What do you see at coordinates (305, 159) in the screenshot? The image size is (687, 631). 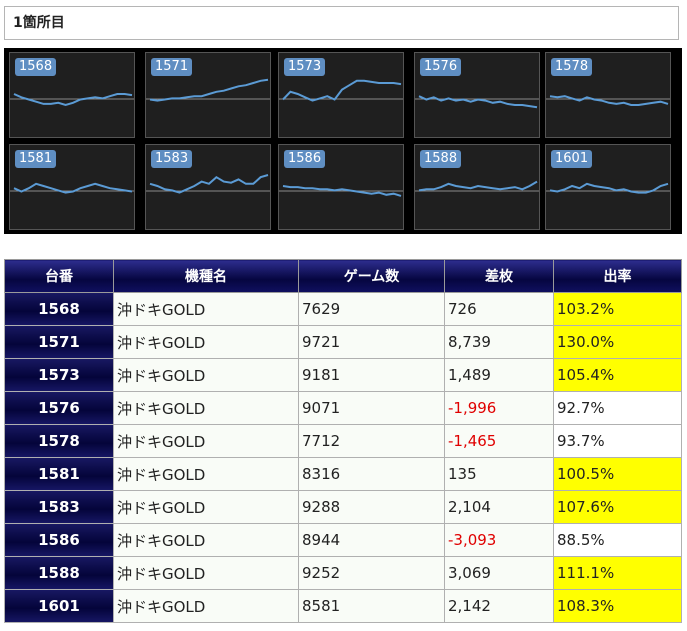 I see `graph-label: 1586` at bounding box center [305, 159].